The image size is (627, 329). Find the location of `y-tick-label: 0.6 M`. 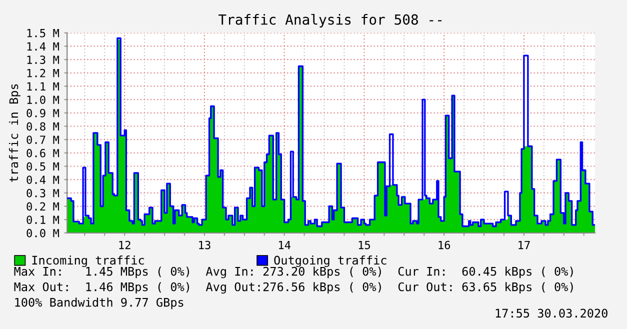

y-tick-label: 0.6 M is located at coordinates (42, 153).